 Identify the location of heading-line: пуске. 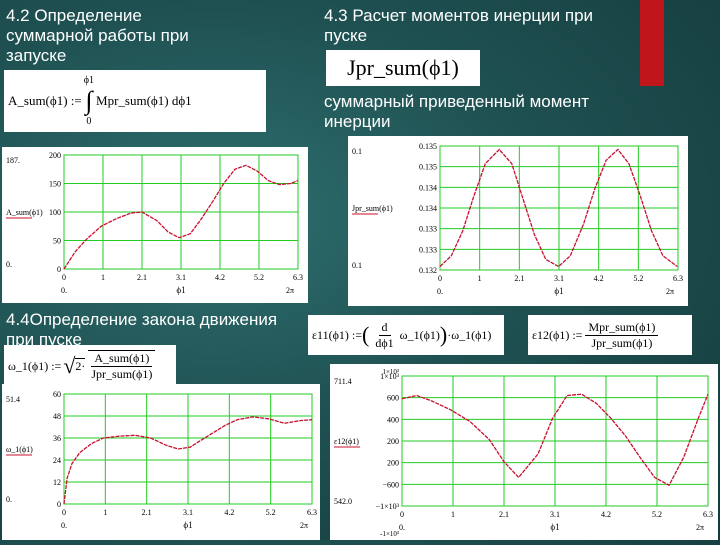
(346, 35).